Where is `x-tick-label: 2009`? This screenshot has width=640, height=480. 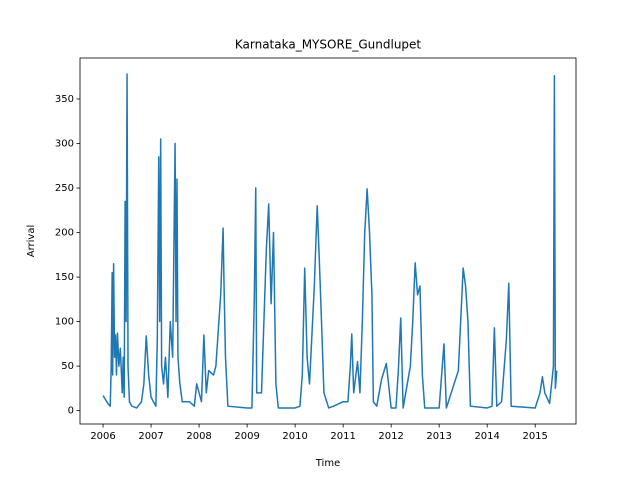 x-tick-label: 2009 is located at coordinates (246, 436).